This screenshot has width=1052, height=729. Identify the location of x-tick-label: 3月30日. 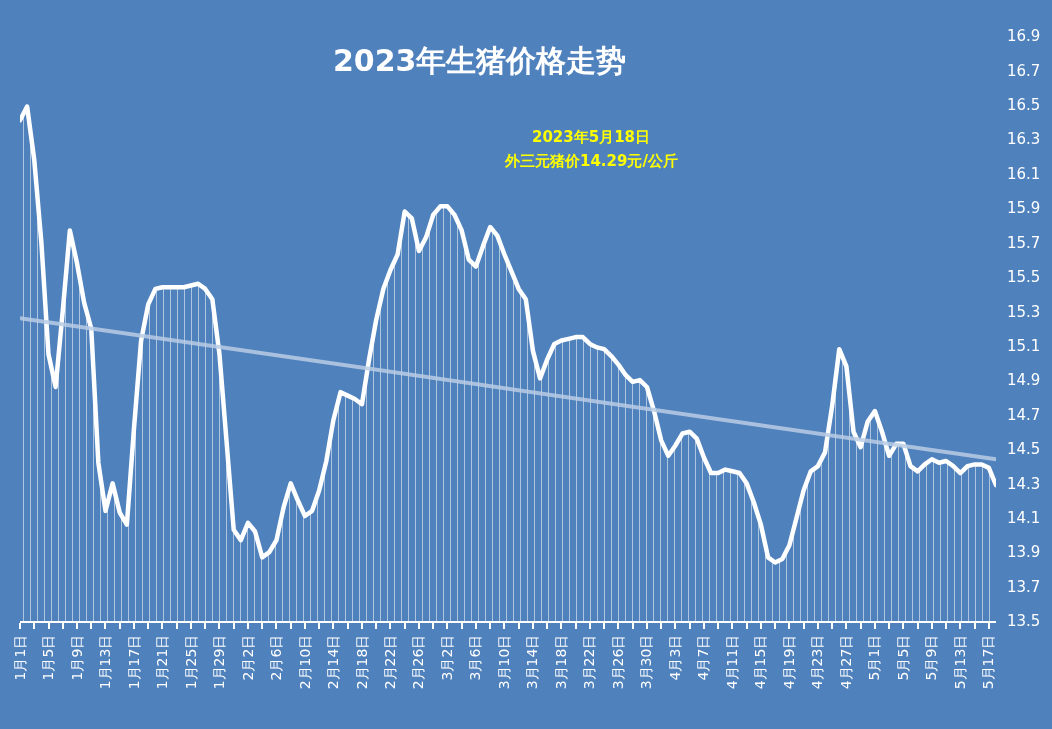
(646, 662).